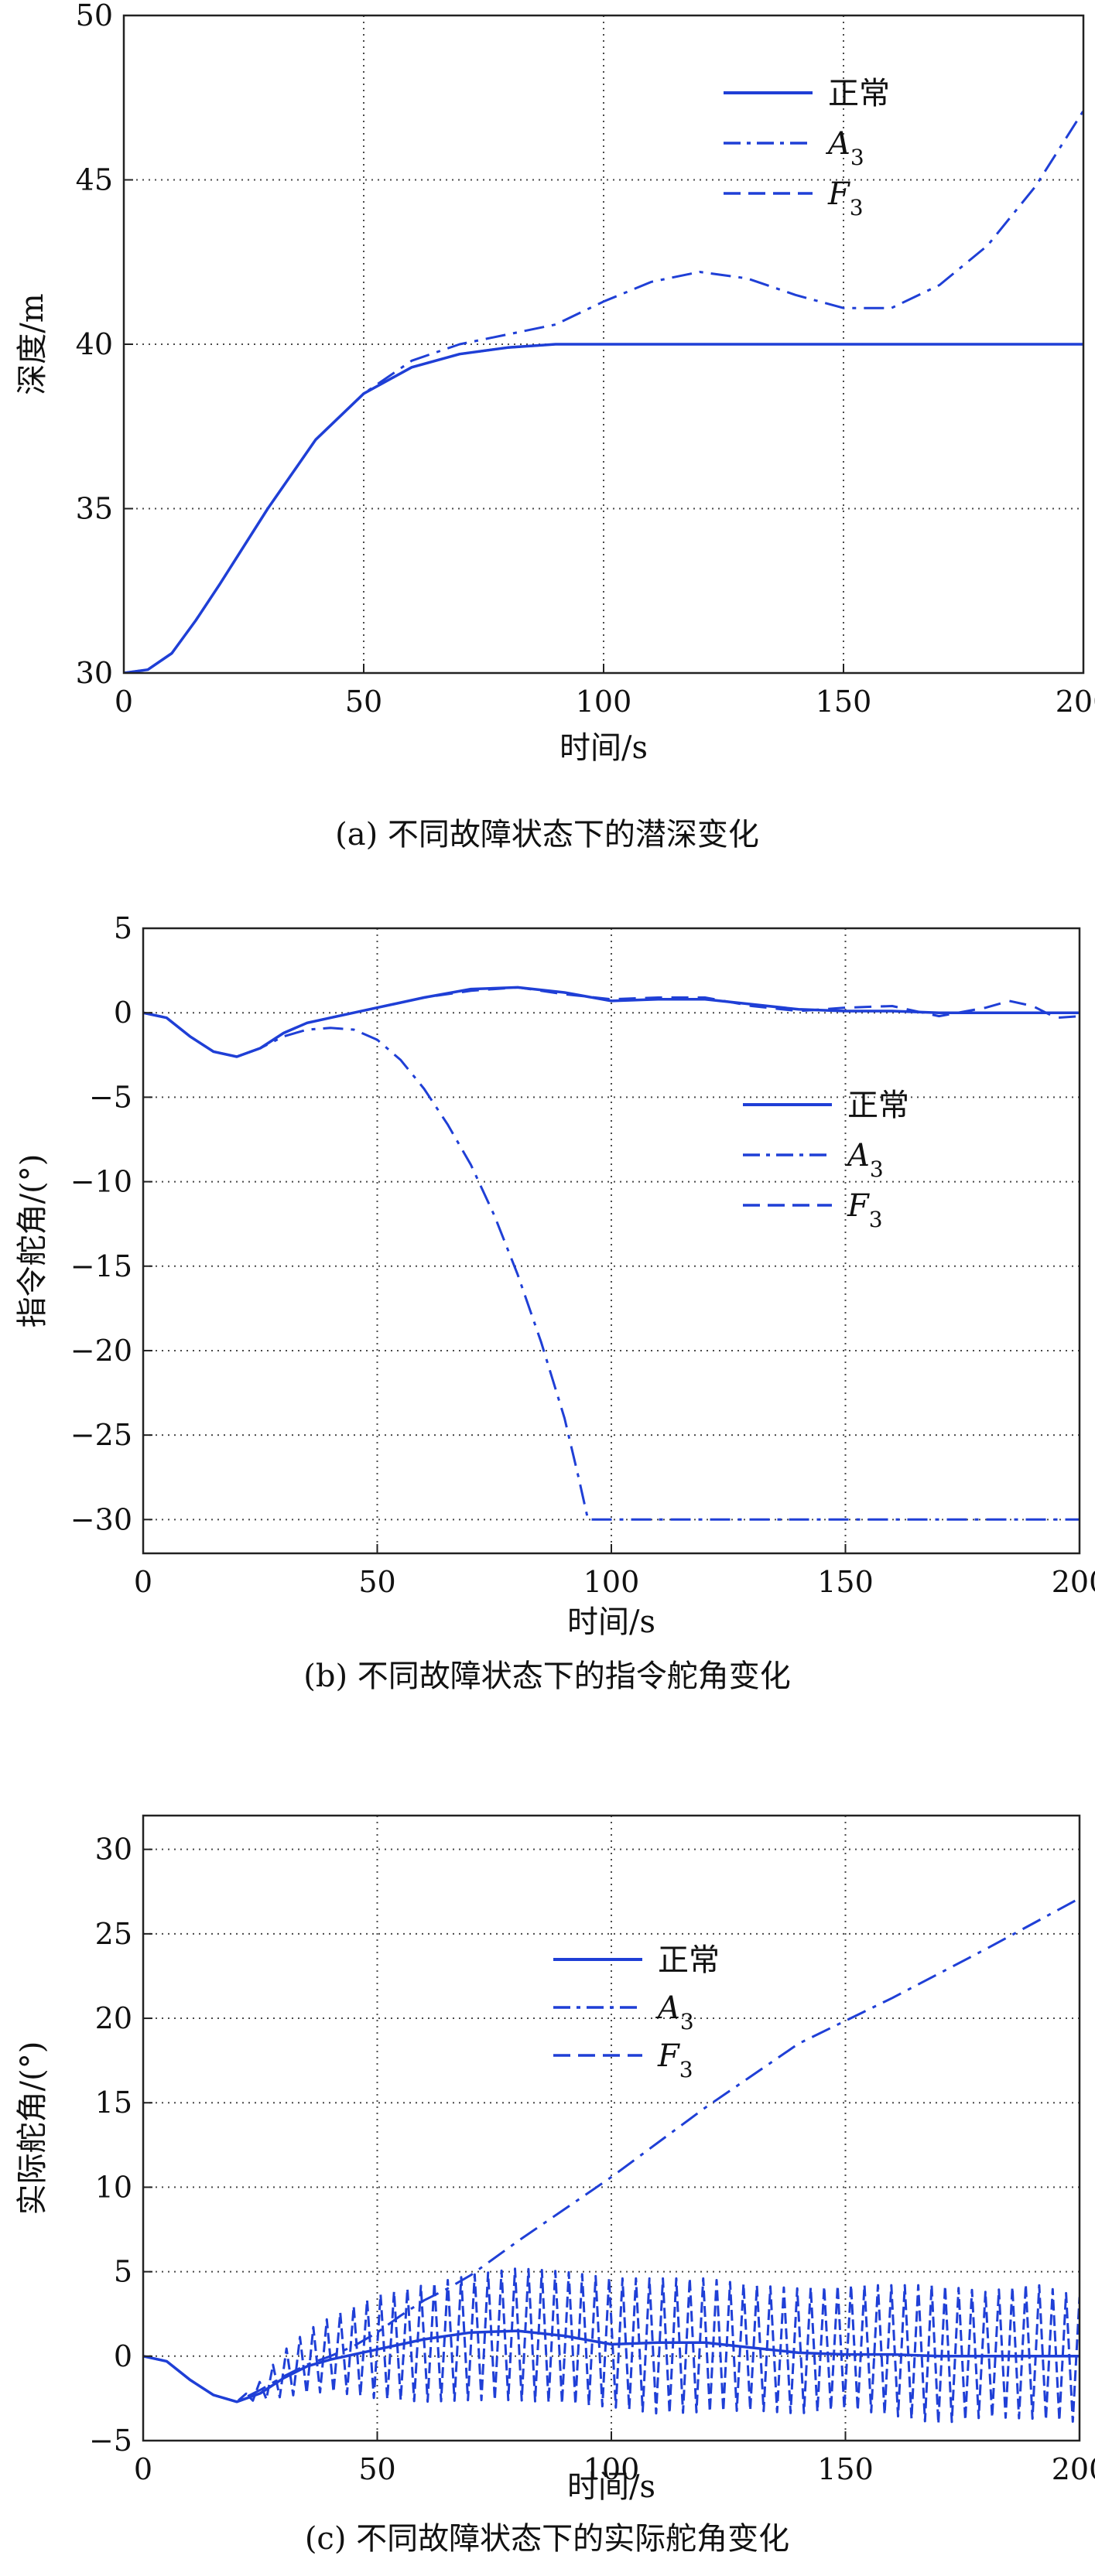 Image resolution: width=1095 pixels, height=2576 pixels. Describe the element at coordinates (123, 2272) in the screenshot. I see `y-tick-label-2: 5` at that location.